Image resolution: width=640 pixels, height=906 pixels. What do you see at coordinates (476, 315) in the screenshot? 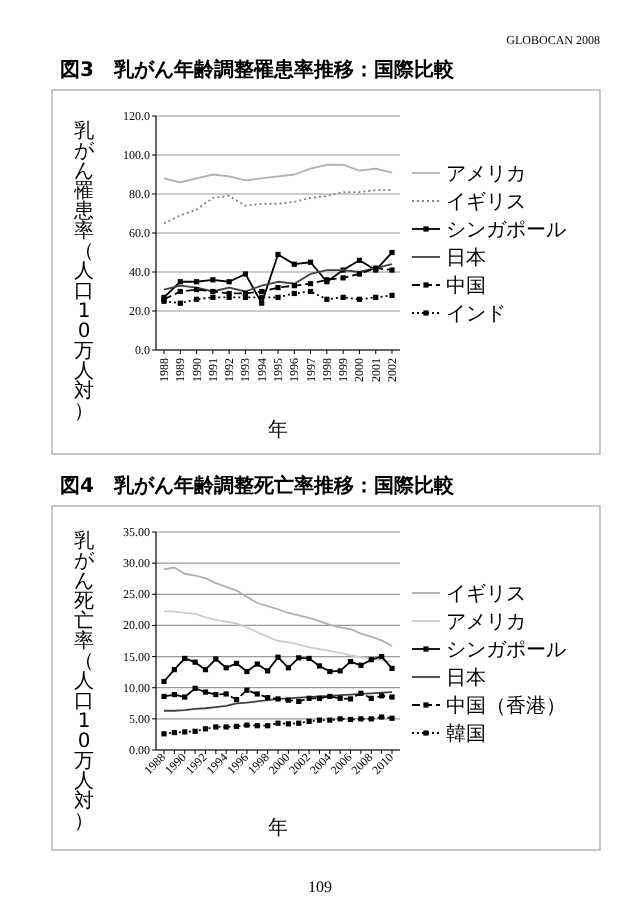
I see `legend-label: インド` at bounding box center [476, 315].